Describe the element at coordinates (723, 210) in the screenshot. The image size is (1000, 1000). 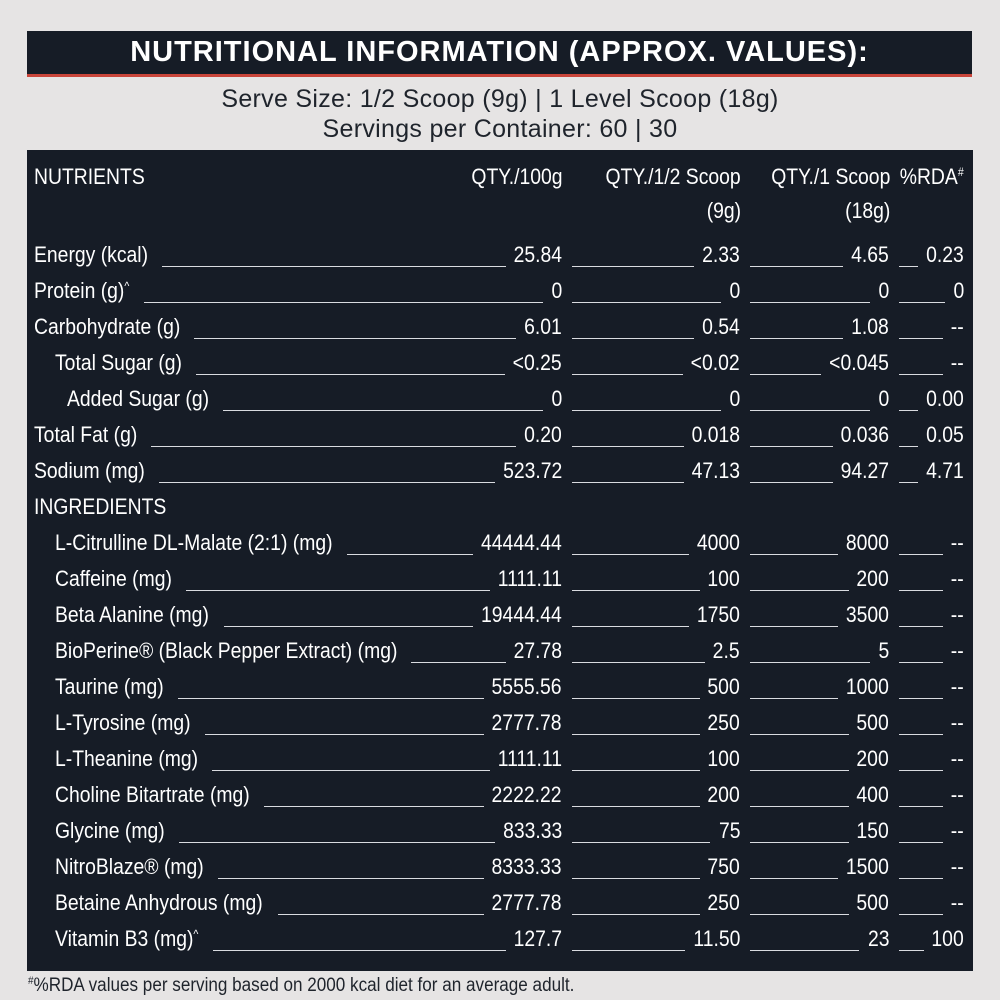
I see `header-half-scoop-weight: (9g)` at that location.